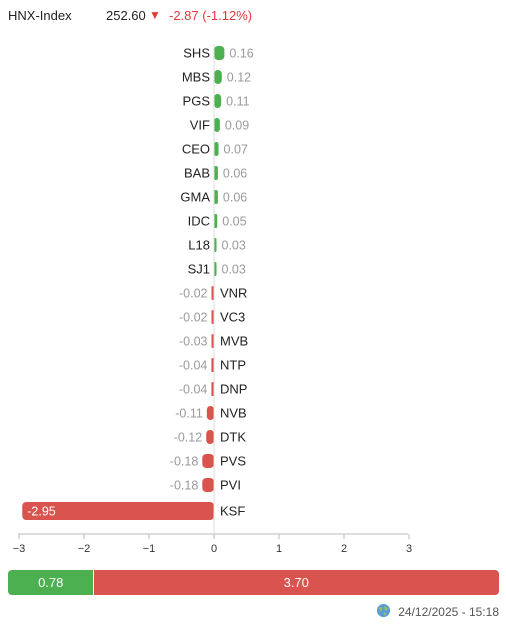 This screenshot has width=506, height=624. What do you see at coordinates (197, 173) in the screenshot?
I see `category-label: BAB` at bounding box center [197, 173].